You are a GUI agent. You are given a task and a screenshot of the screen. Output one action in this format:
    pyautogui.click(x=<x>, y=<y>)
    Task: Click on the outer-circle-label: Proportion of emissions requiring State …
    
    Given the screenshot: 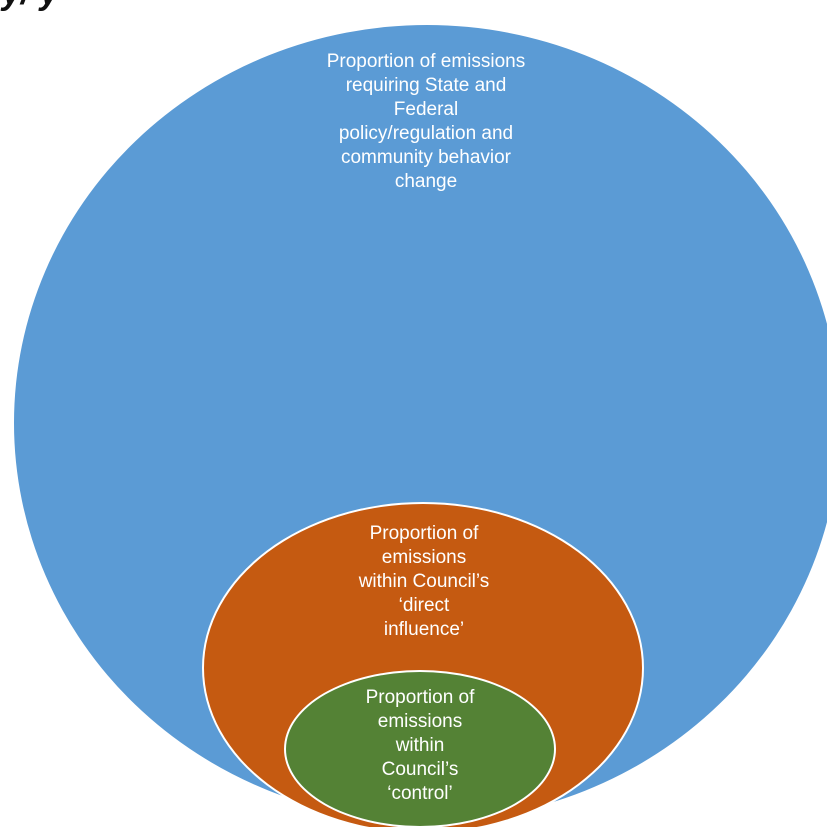 What is the action you would take?
    pyautogui.click(x=426, y=121)
    